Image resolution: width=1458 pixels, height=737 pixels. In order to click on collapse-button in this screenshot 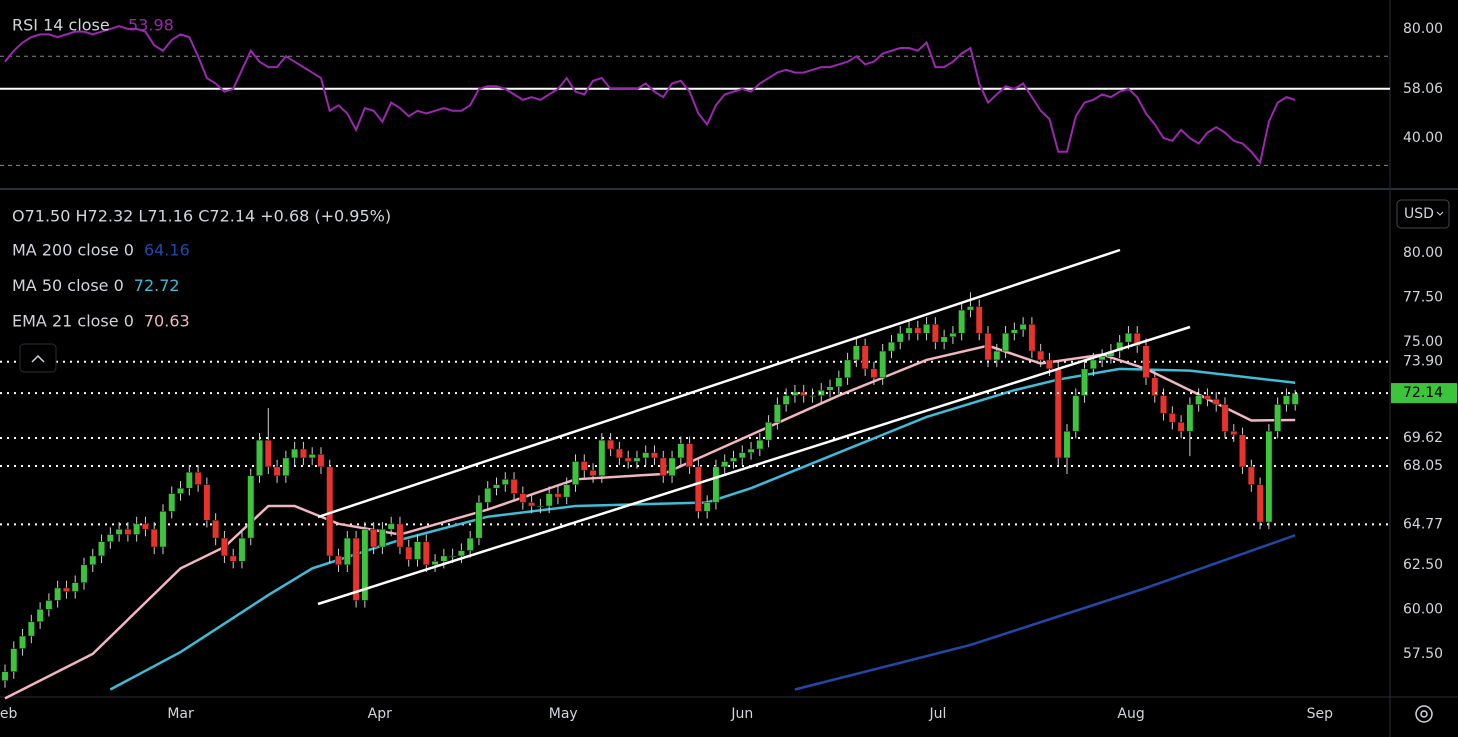, I will do `click(38, 358)`.